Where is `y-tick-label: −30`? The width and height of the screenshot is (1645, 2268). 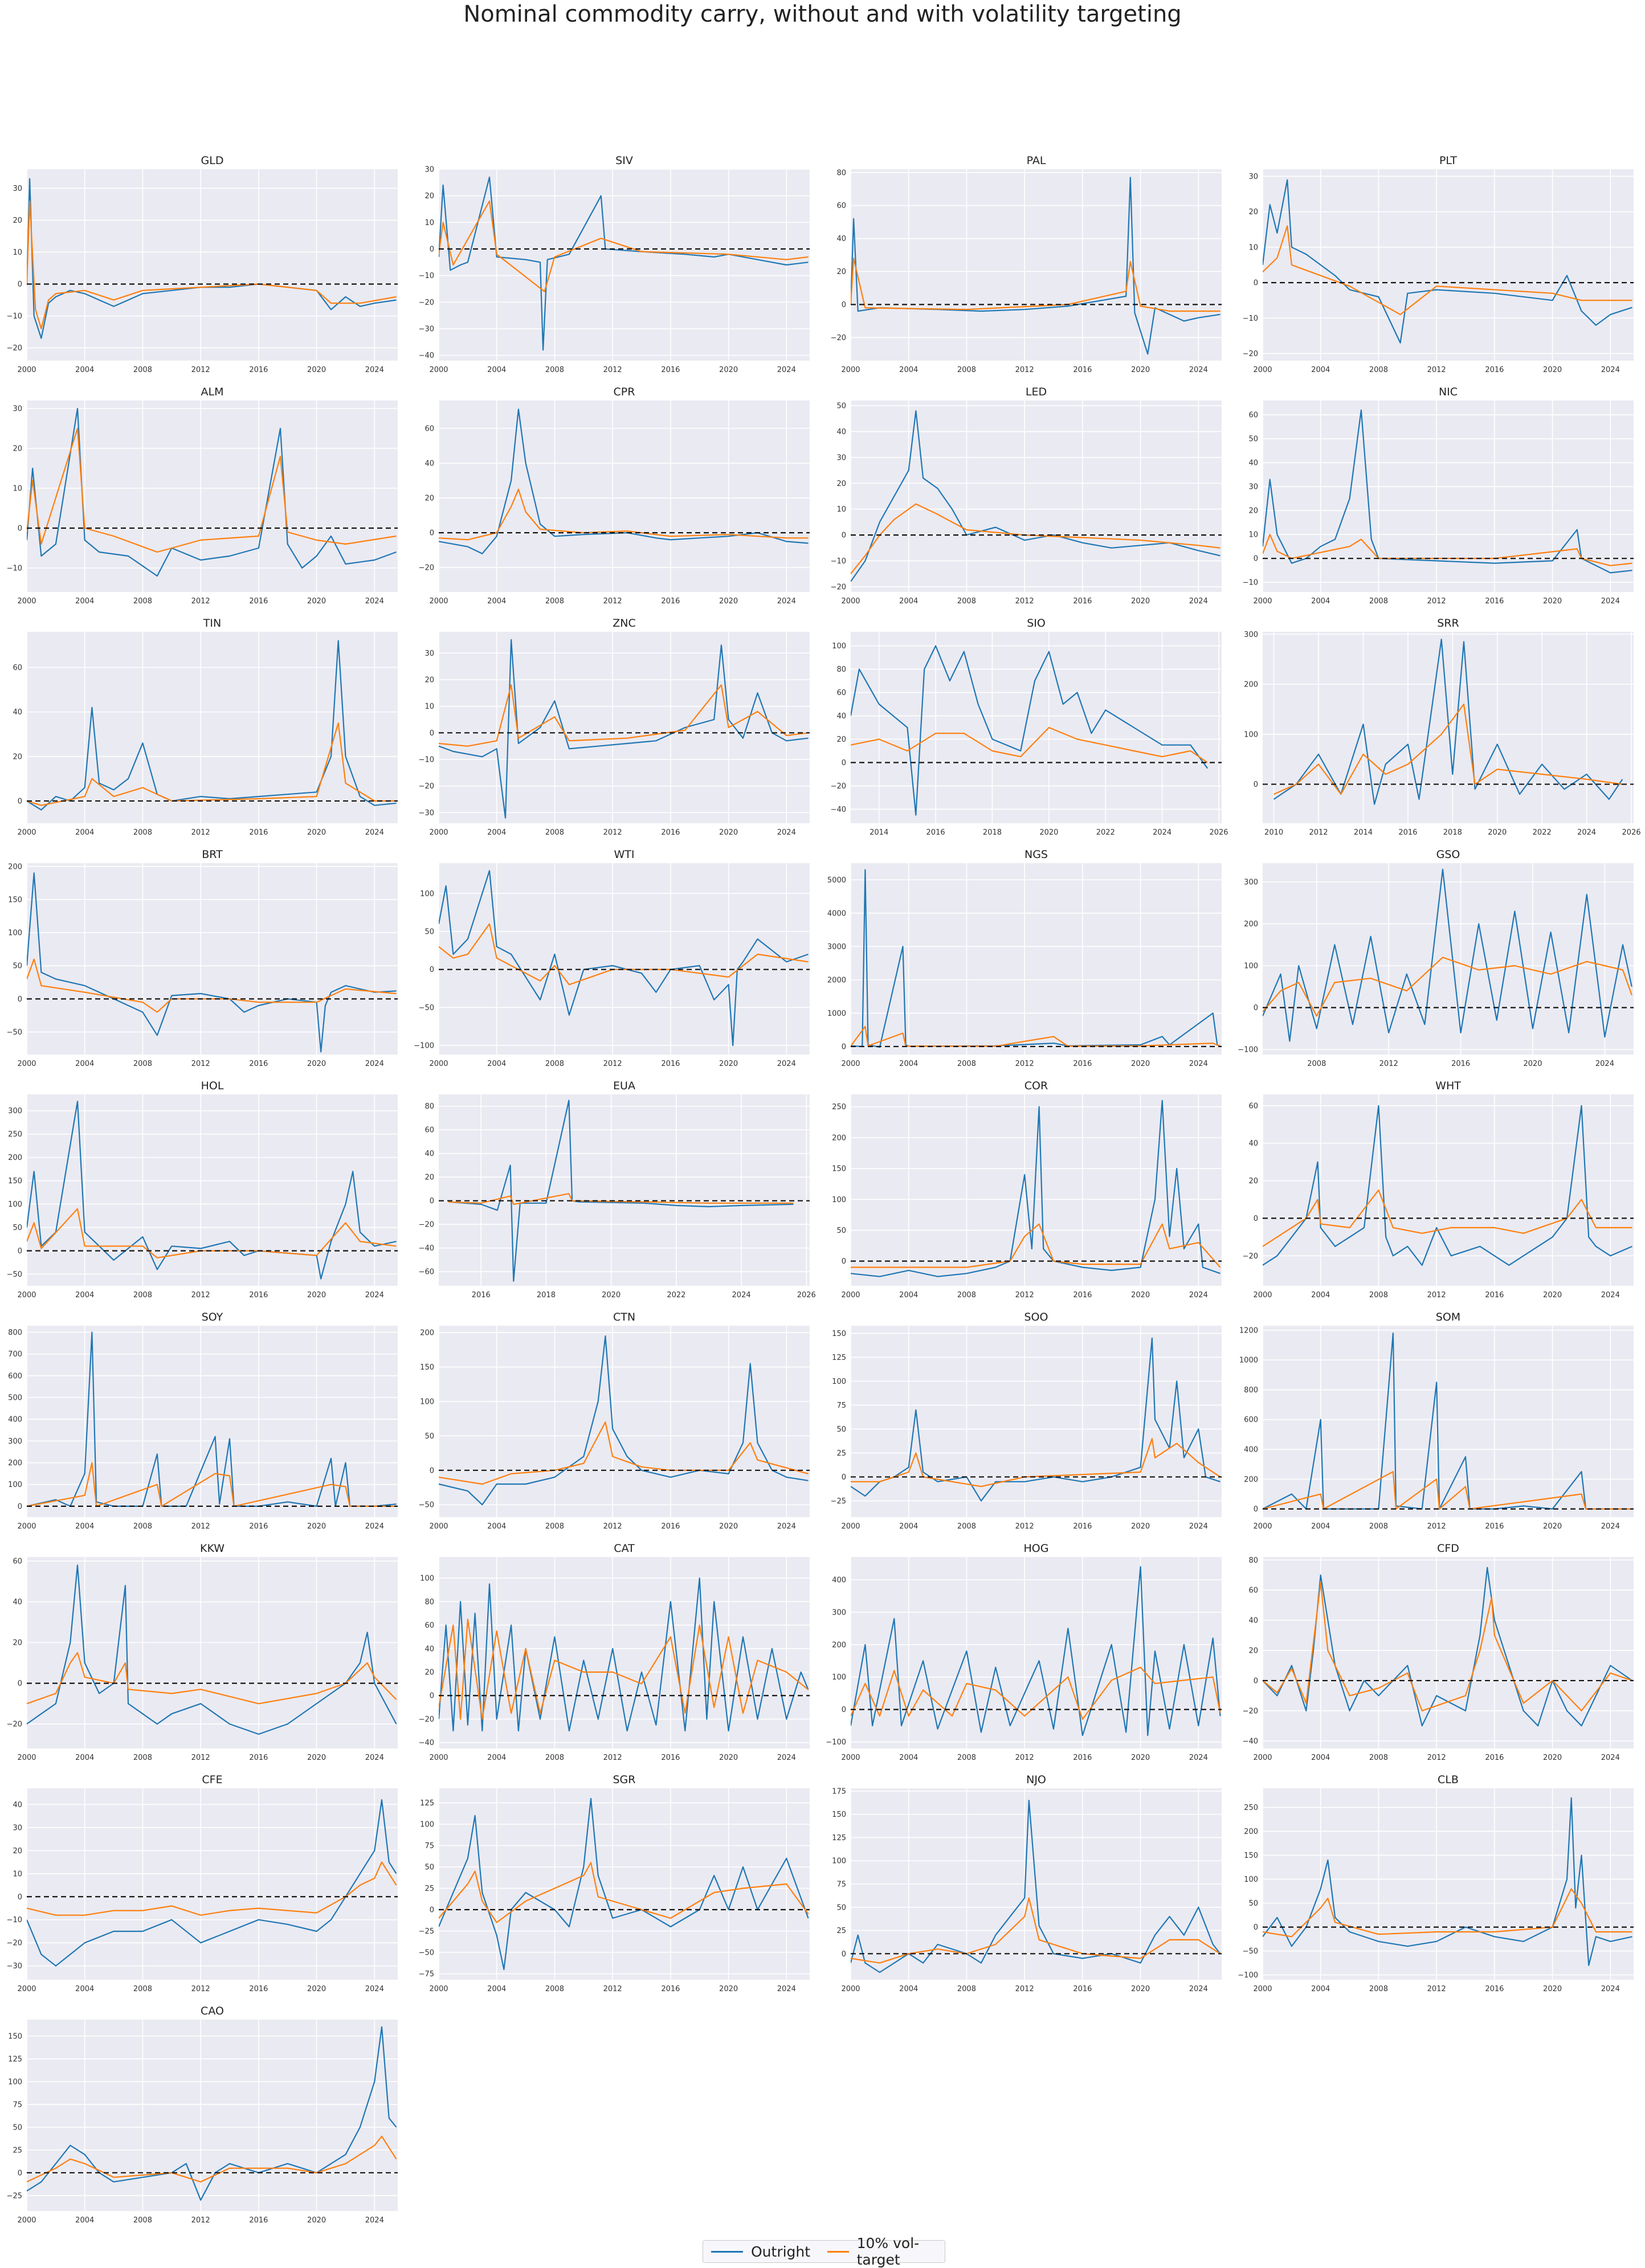 y-tick-label: −30 is located at coordinates (14, 1966).